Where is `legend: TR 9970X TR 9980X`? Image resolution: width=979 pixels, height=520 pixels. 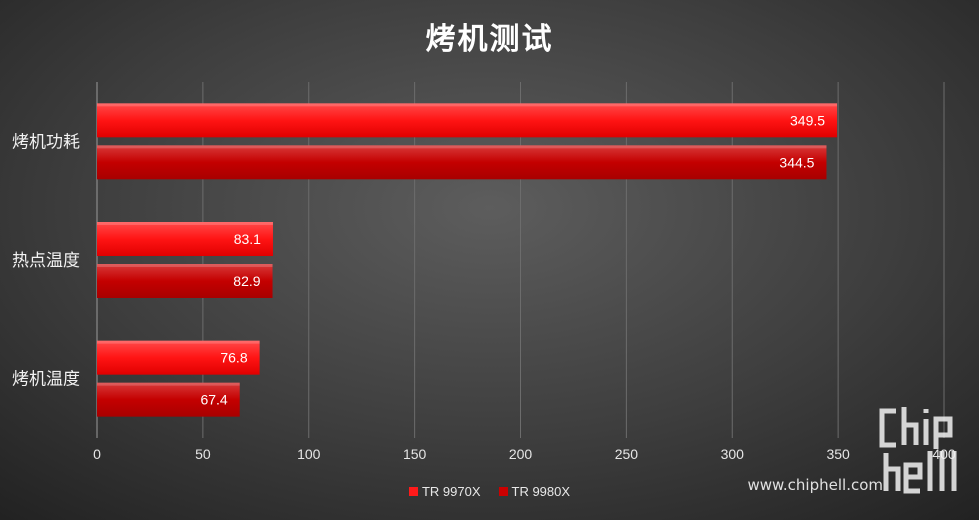 legend: TR 9970X TR 9980X is located at coordinates (489, 491).